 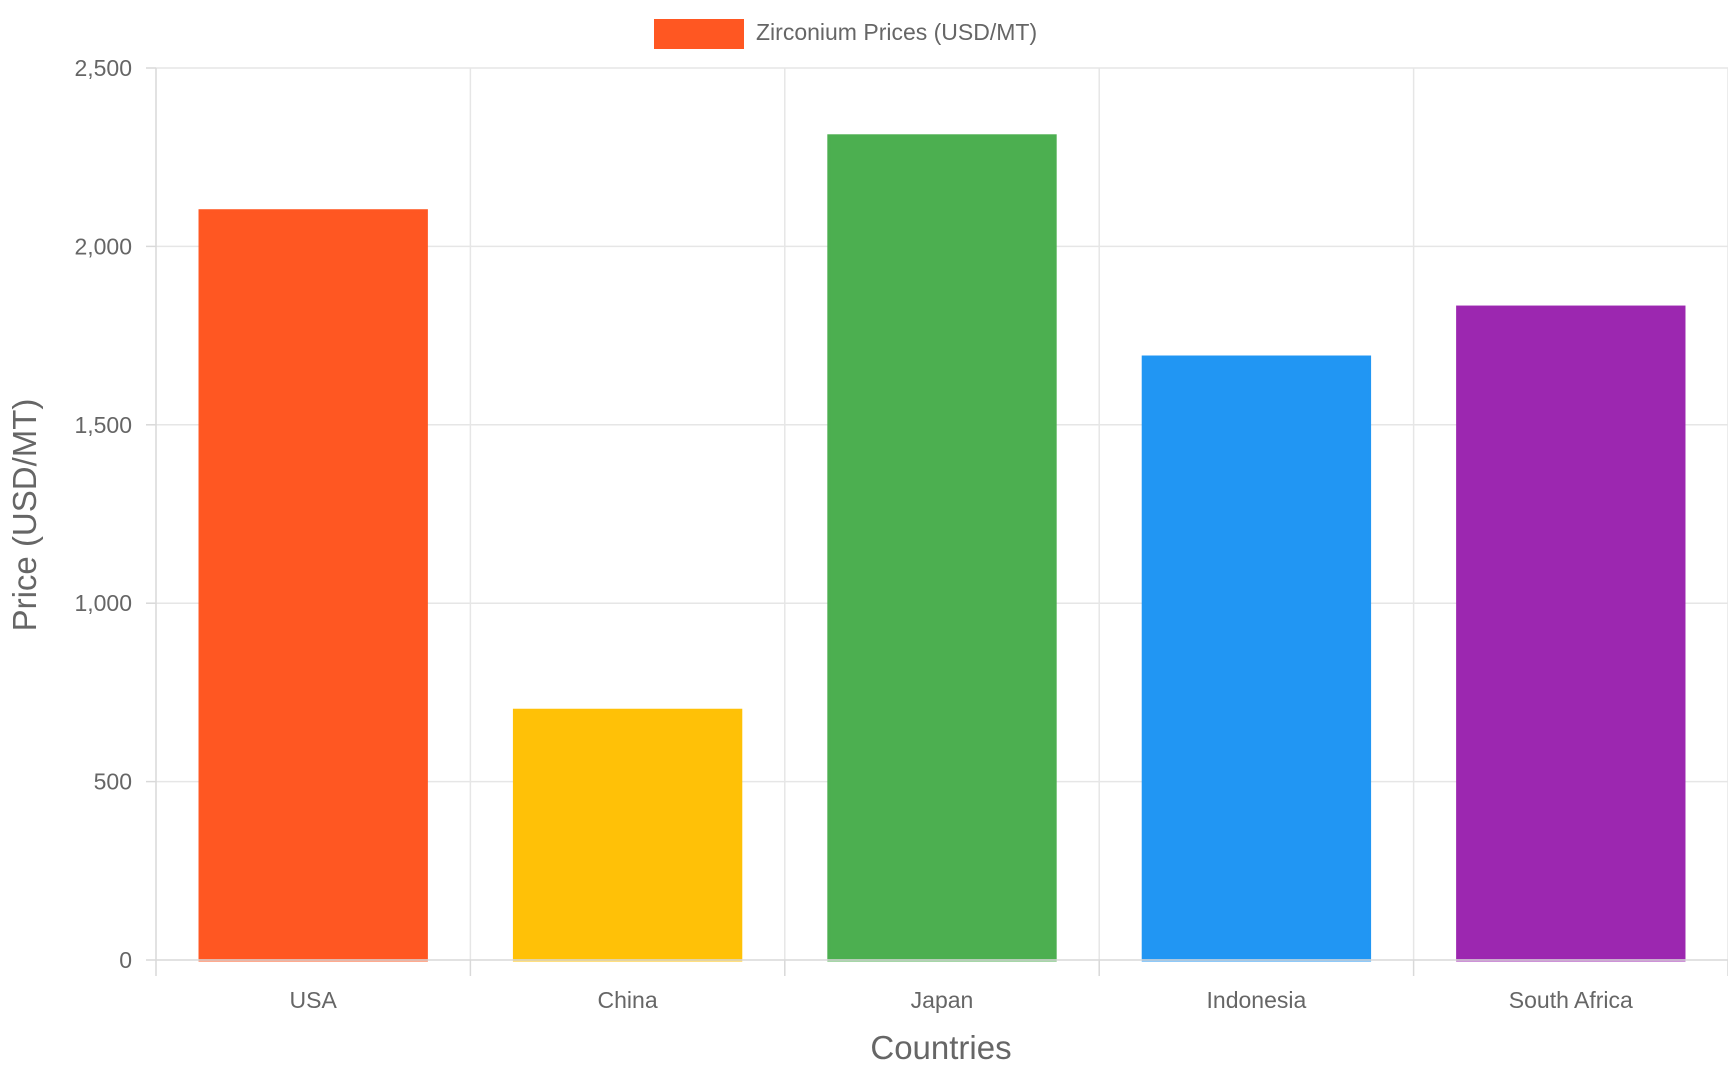 I want to click on x-tick-label: South Africa, so click(x=1571, y=1000).